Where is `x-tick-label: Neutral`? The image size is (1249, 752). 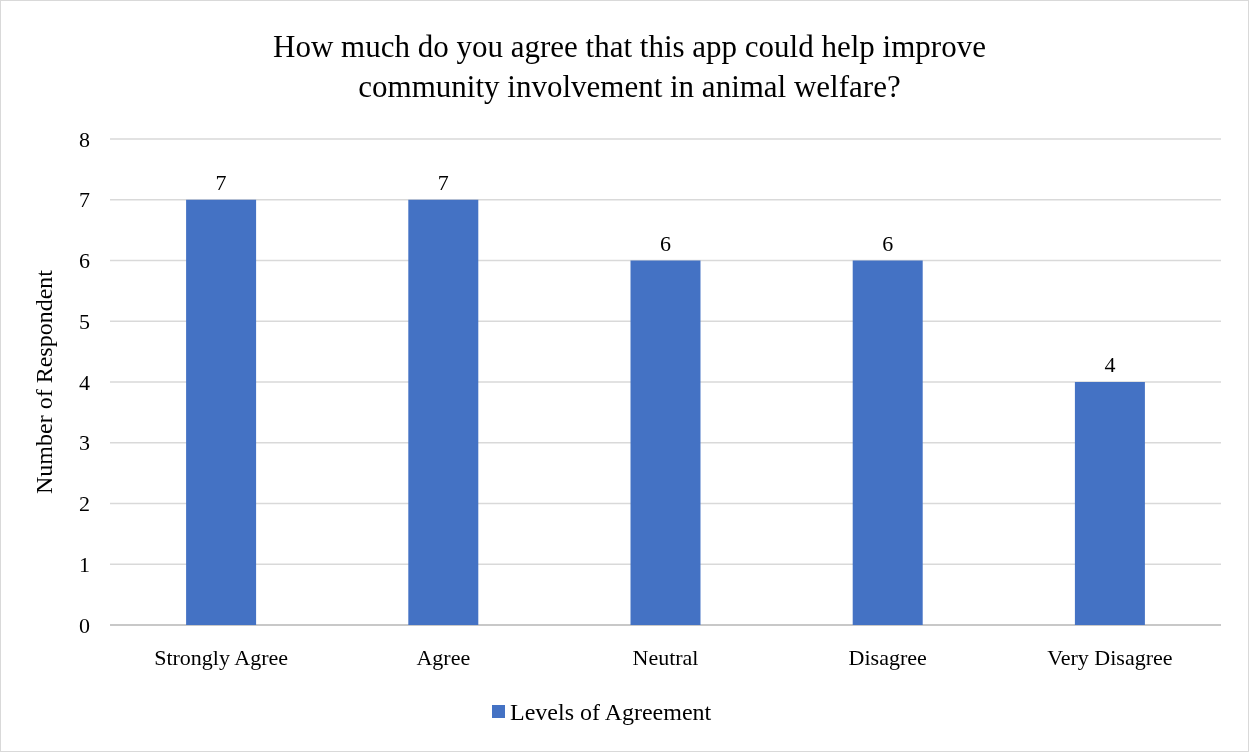 x-tick-label: Neutral is located at coordinates (665, 657).